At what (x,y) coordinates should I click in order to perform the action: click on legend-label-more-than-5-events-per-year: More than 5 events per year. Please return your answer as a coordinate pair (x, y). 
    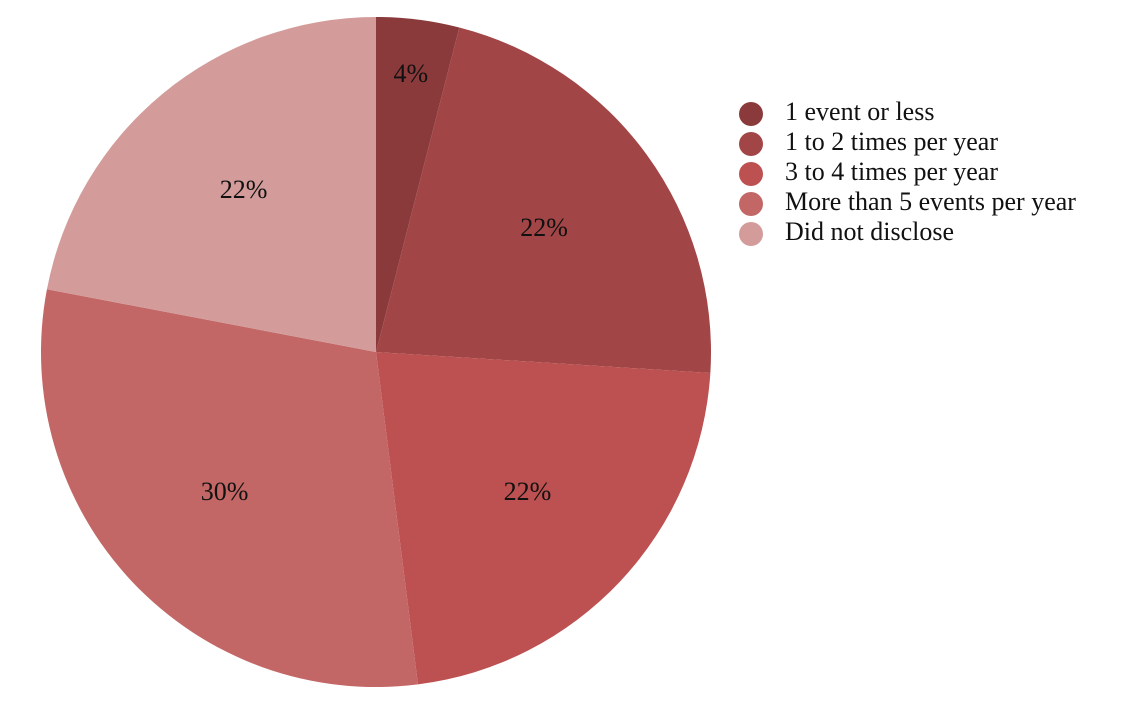
    Looking at the image, I should click on (930, 201).